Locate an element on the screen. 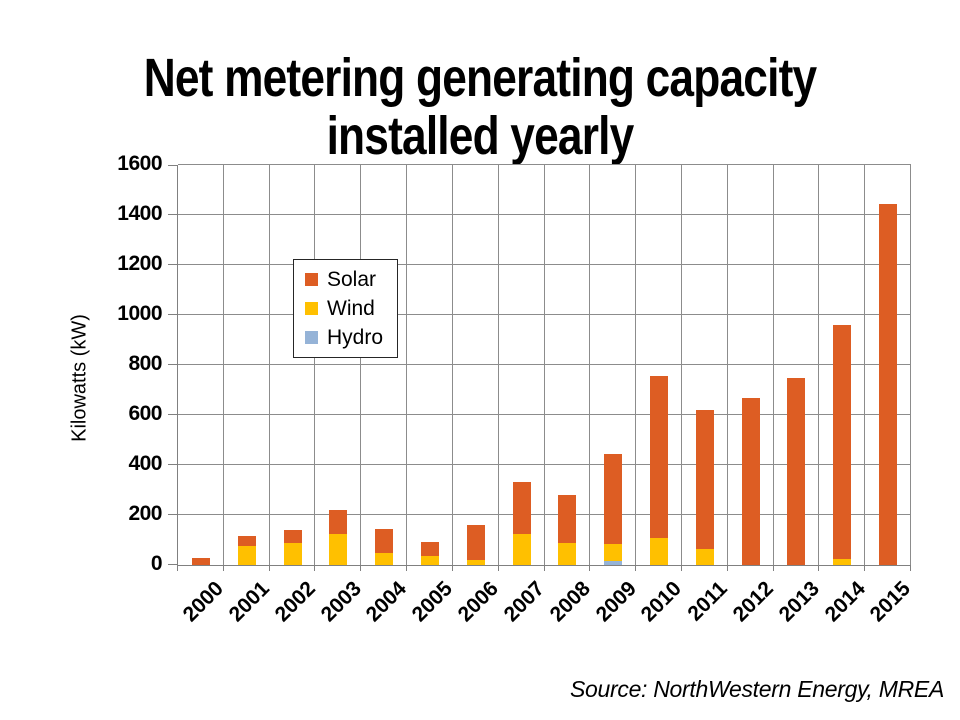  legend-swatch-wind is located at coordinates (311, 308).